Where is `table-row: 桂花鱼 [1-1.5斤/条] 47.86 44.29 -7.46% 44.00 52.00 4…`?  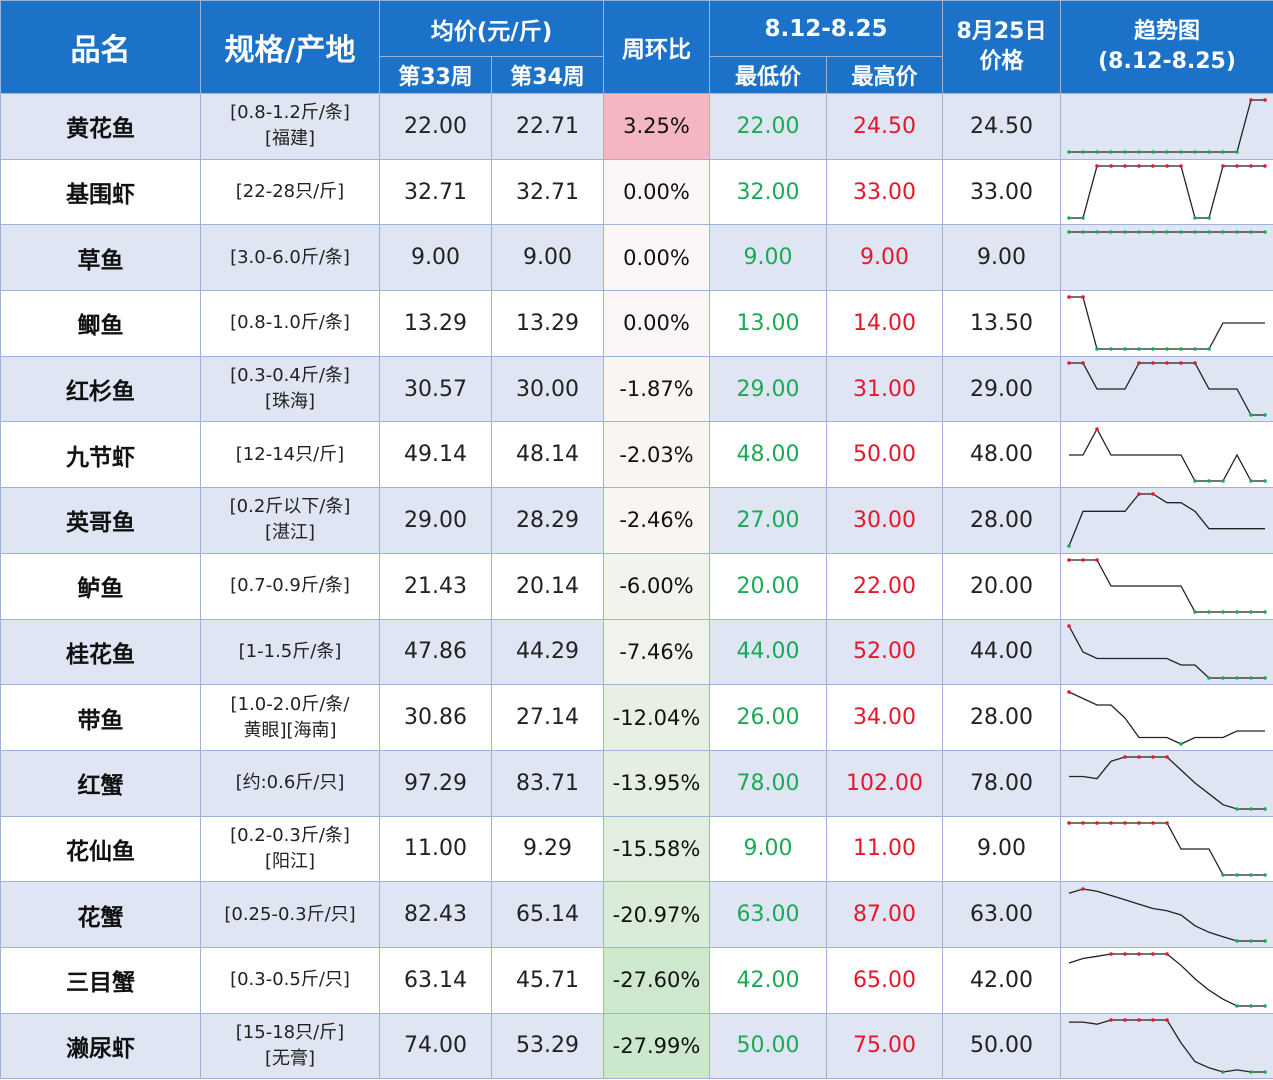 table-row: 桂花鱼 [1-1.5斤/条] 47.86 44.29 -7.46% 44.00 52.00 4… is located at coordinates (636, 652).